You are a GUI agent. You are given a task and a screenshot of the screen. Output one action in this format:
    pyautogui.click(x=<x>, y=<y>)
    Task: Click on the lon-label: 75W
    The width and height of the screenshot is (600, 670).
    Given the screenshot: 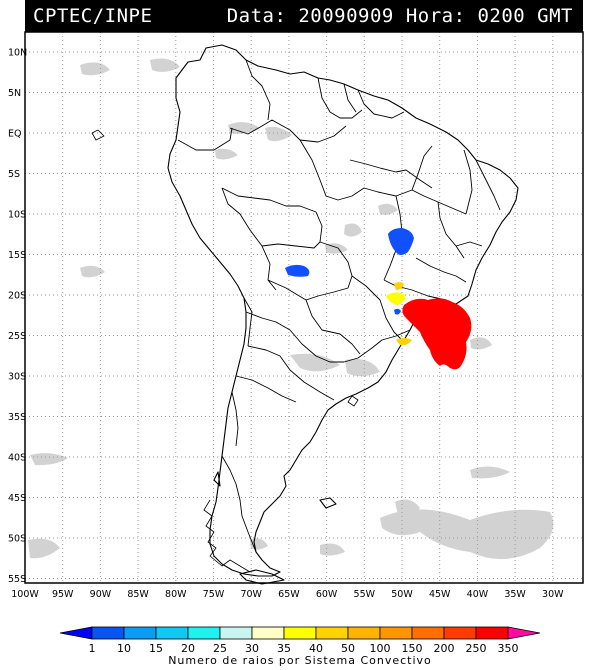 What is the action you would take?
    pyautogui.click(x=214, y=594)
    